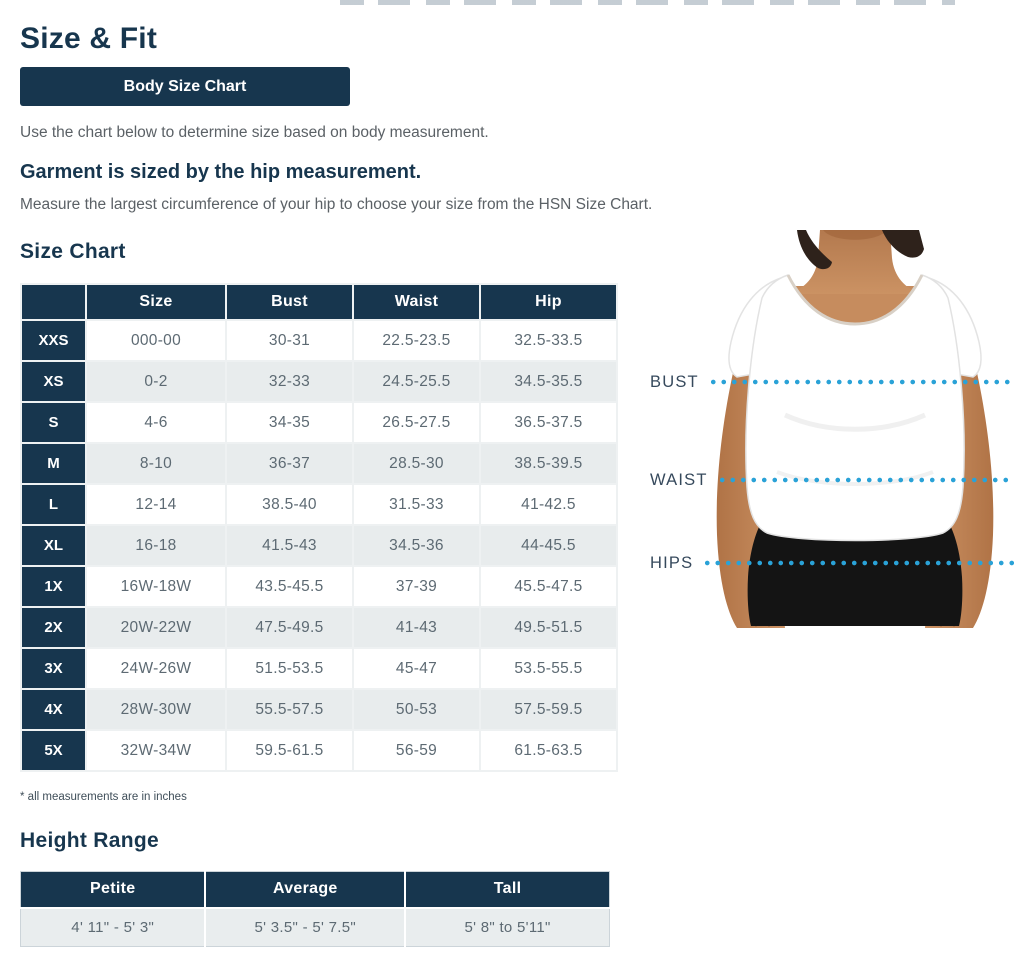  Describe the element at coordinates (548, 709) in the screenshot. I see `hip-value-cell: 57.5-59.5` at that location.